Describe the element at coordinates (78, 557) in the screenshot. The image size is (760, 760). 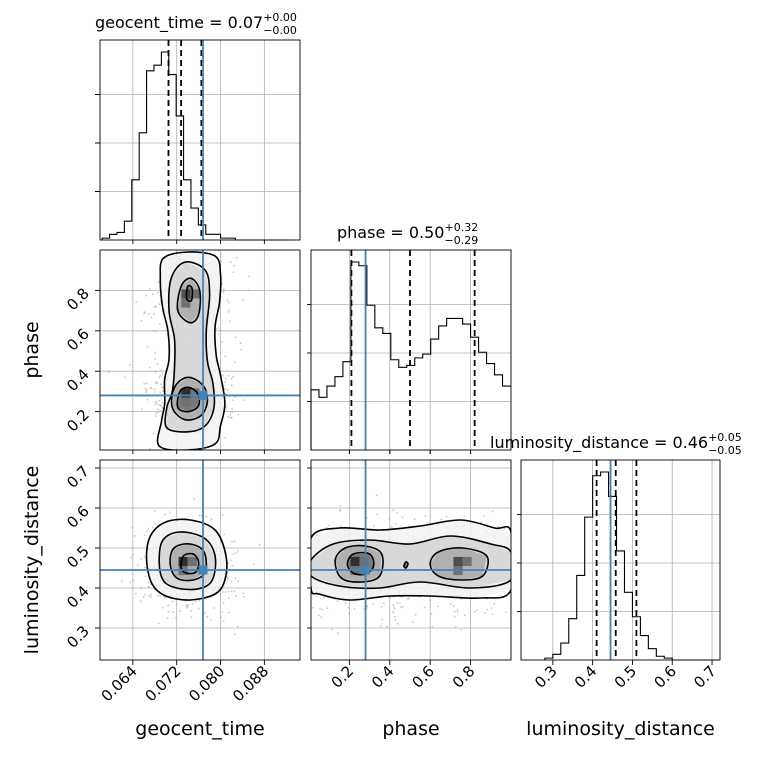
I see `y-tick-label: 0.5` at that location.